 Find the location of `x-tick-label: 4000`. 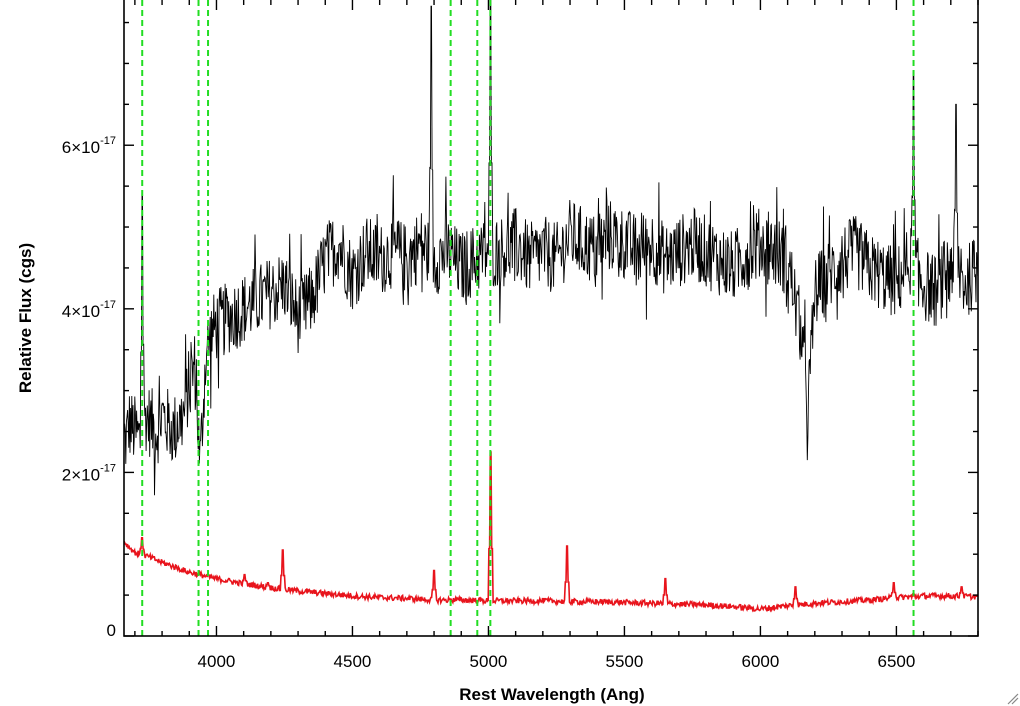

x-tick-label: 4000 is located at coordinates (217, 661).